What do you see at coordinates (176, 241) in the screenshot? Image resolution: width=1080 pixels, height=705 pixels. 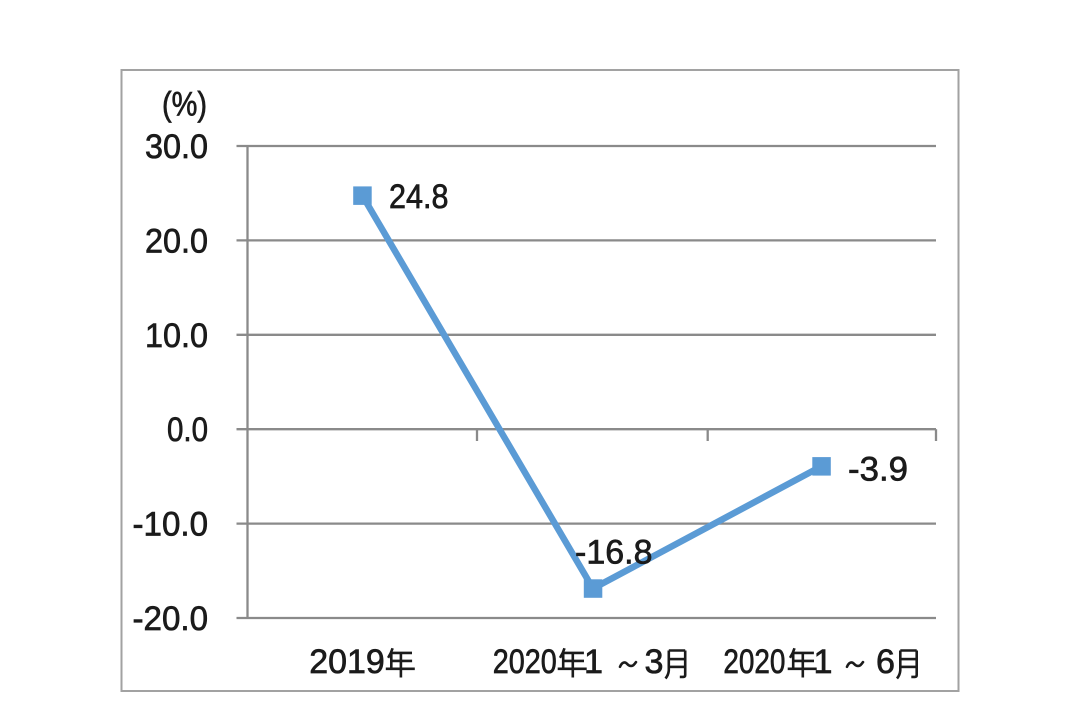 I see `svg-text: 20.0` at bounding box center [176, 241].